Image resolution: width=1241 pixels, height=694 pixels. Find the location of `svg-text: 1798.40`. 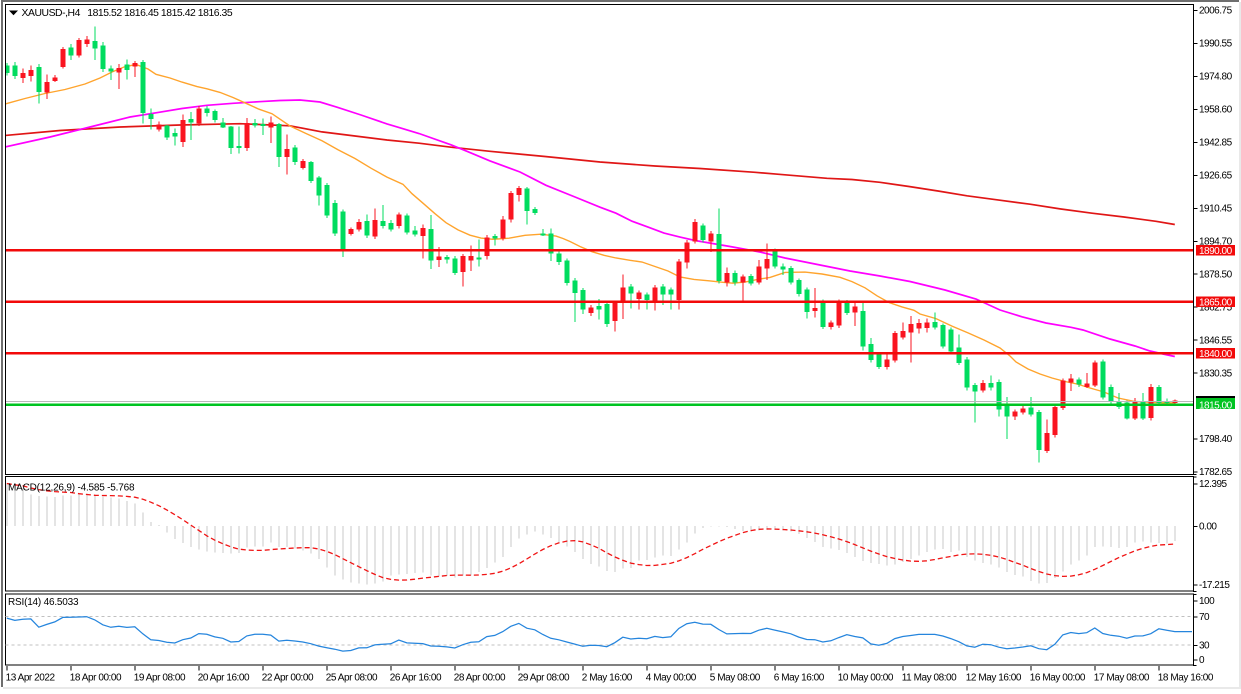

svg-text: 1798.40 is located at coordinates (1216, 439).